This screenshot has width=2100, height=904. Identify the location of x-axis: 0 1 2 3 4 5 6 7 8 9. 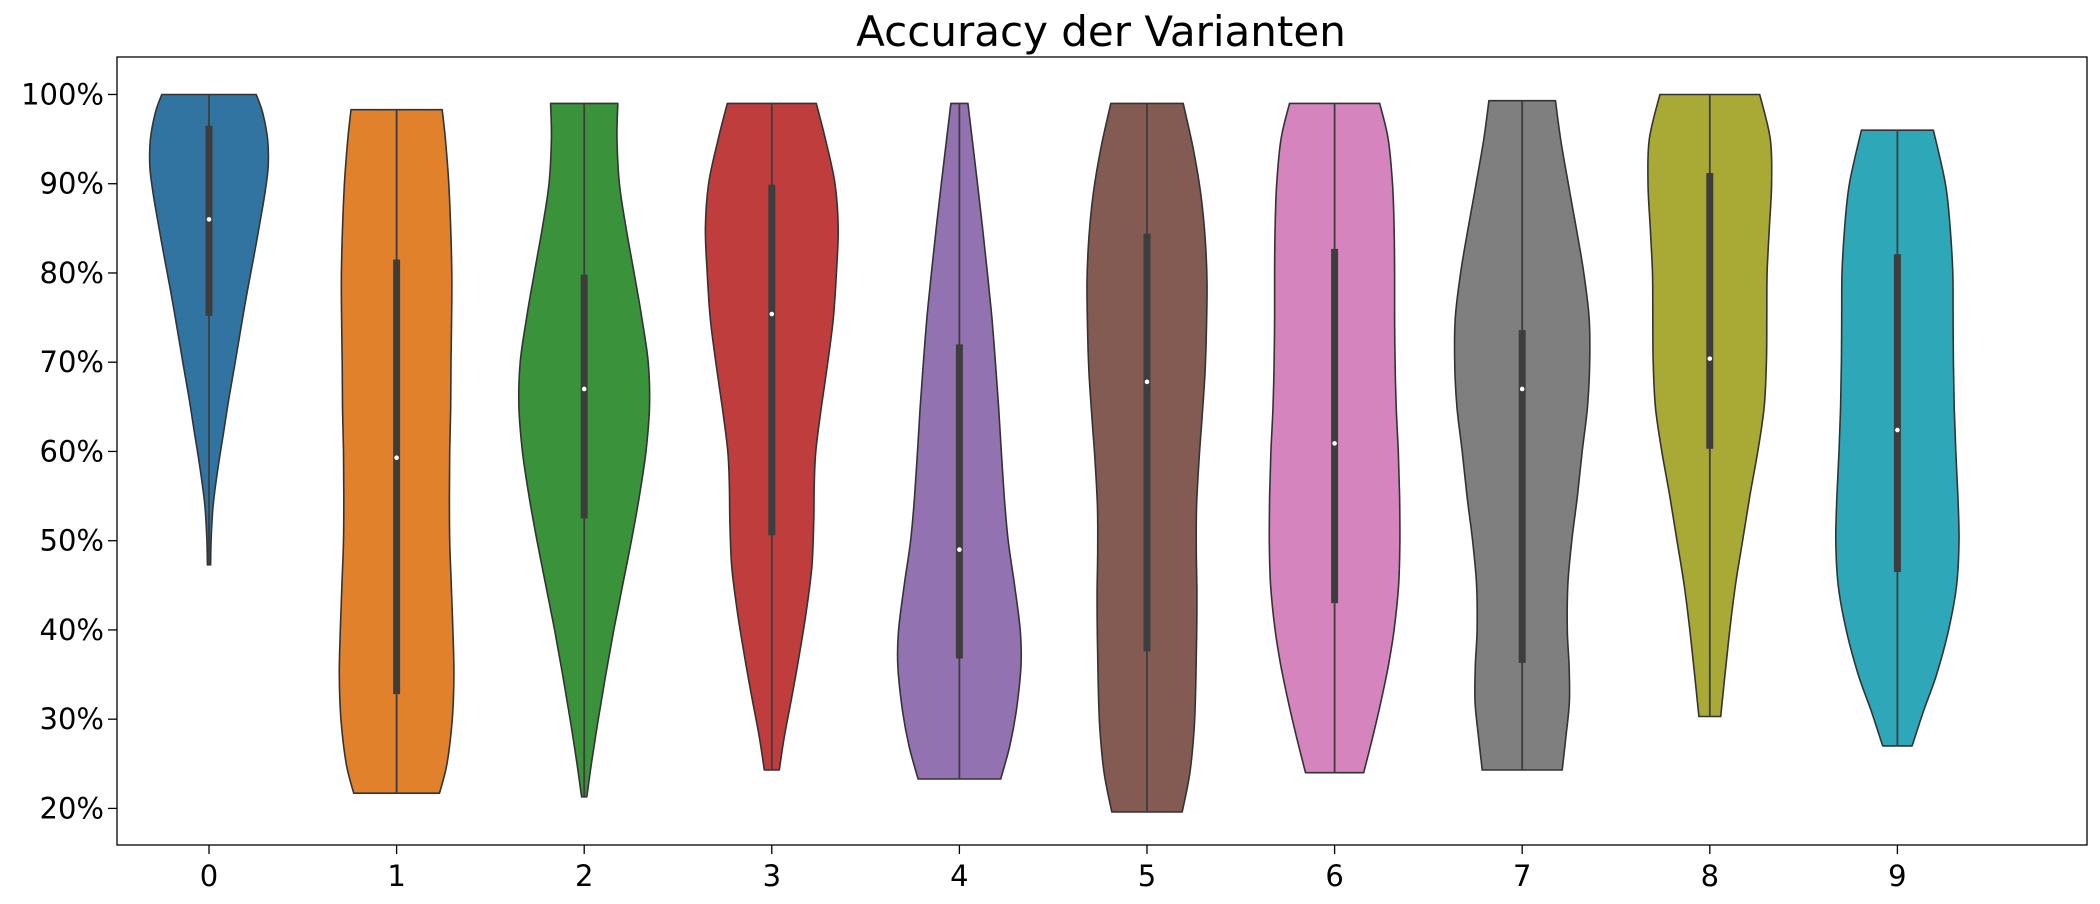
(1053, 869).